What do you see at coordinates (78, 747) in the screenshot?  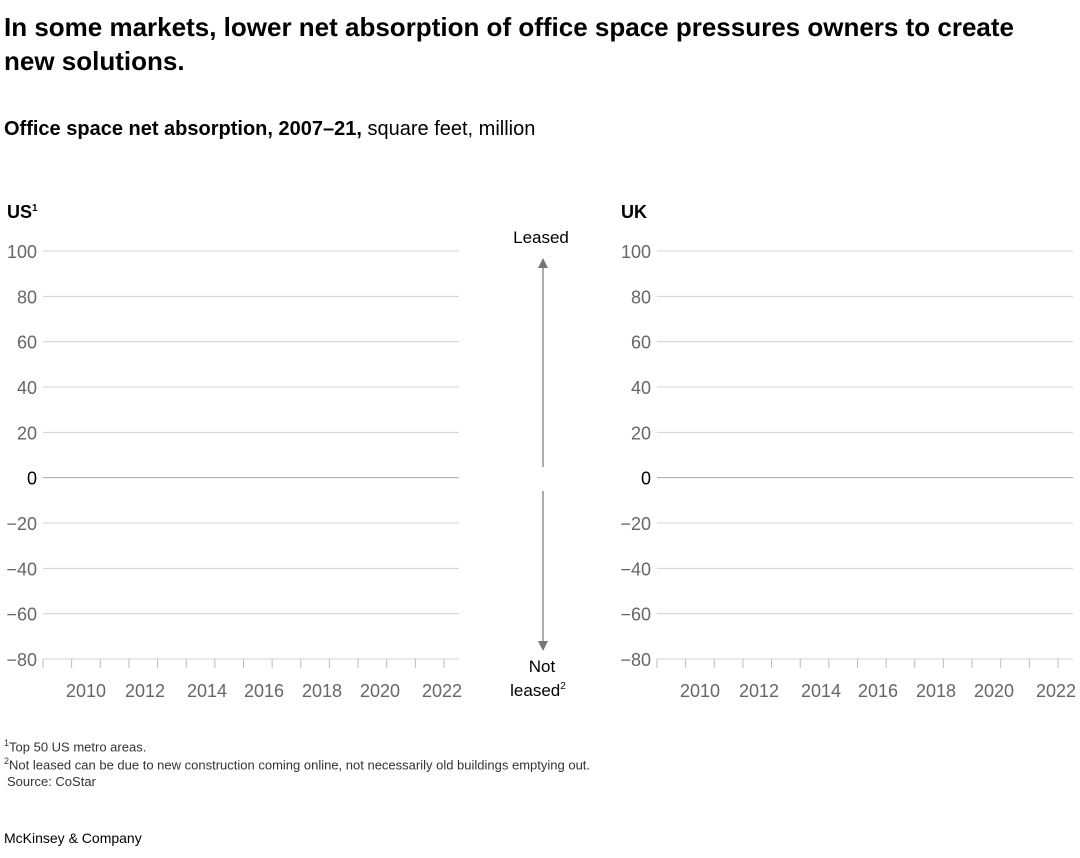 I see `footnote-text: Top 50 US metro areas.` at bounding box center [78, 747].